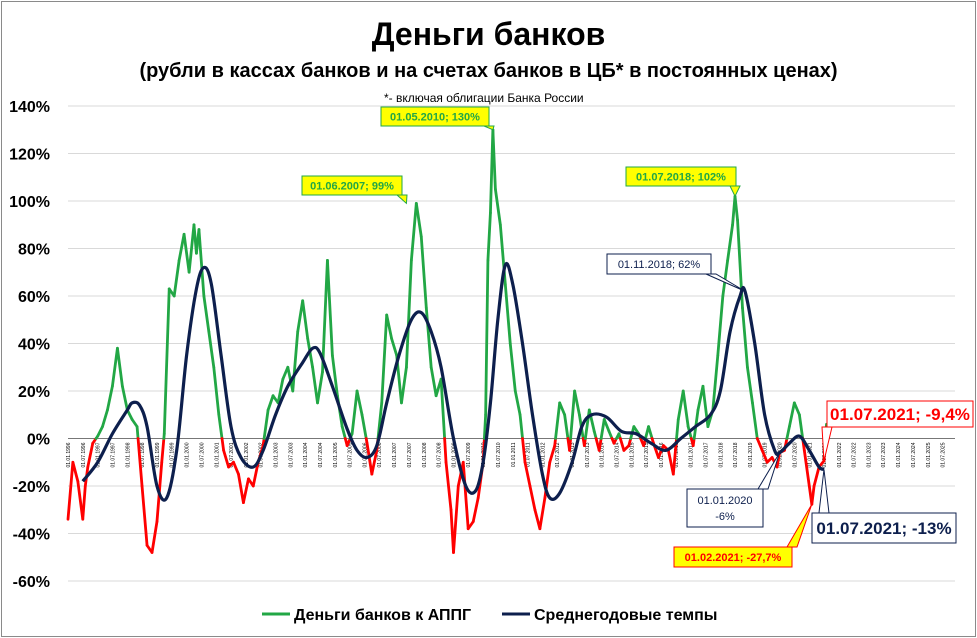 The image size is (977, 638). What do you see at coordinates (855, 454) in the screenshot?
I see `x-tick-label: 01.07.2022` at bounding box center [855, 454].